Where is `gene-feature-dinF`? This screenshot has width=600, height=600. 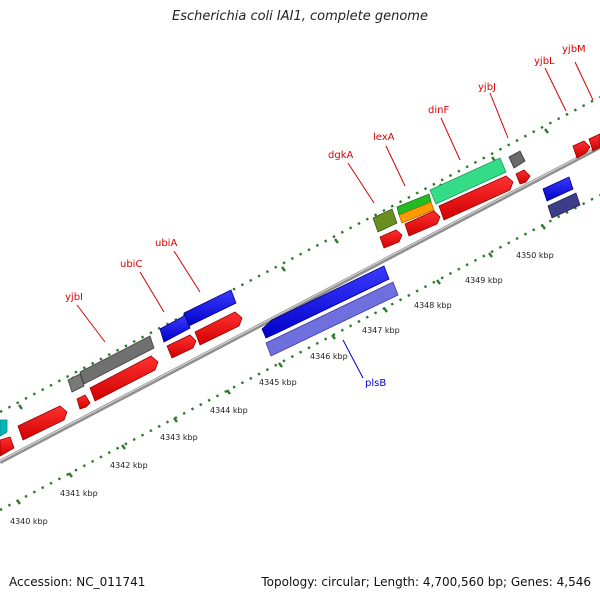 gene-feature-dinF is located at coordinates (468, 181).